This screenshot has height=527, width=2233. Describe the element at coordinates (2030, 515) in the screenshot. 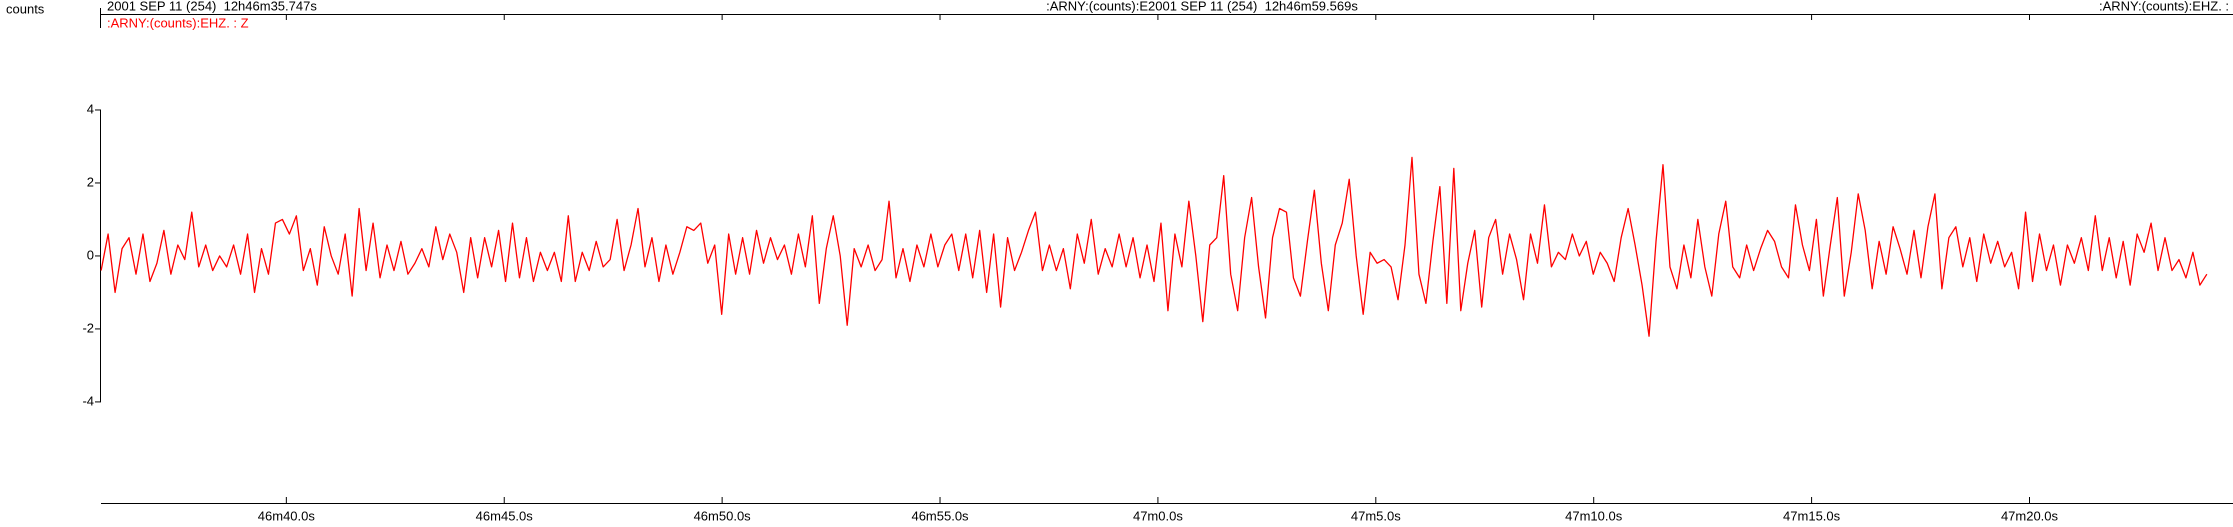

I see `x-tick-label: 47m20.0s` at that location.